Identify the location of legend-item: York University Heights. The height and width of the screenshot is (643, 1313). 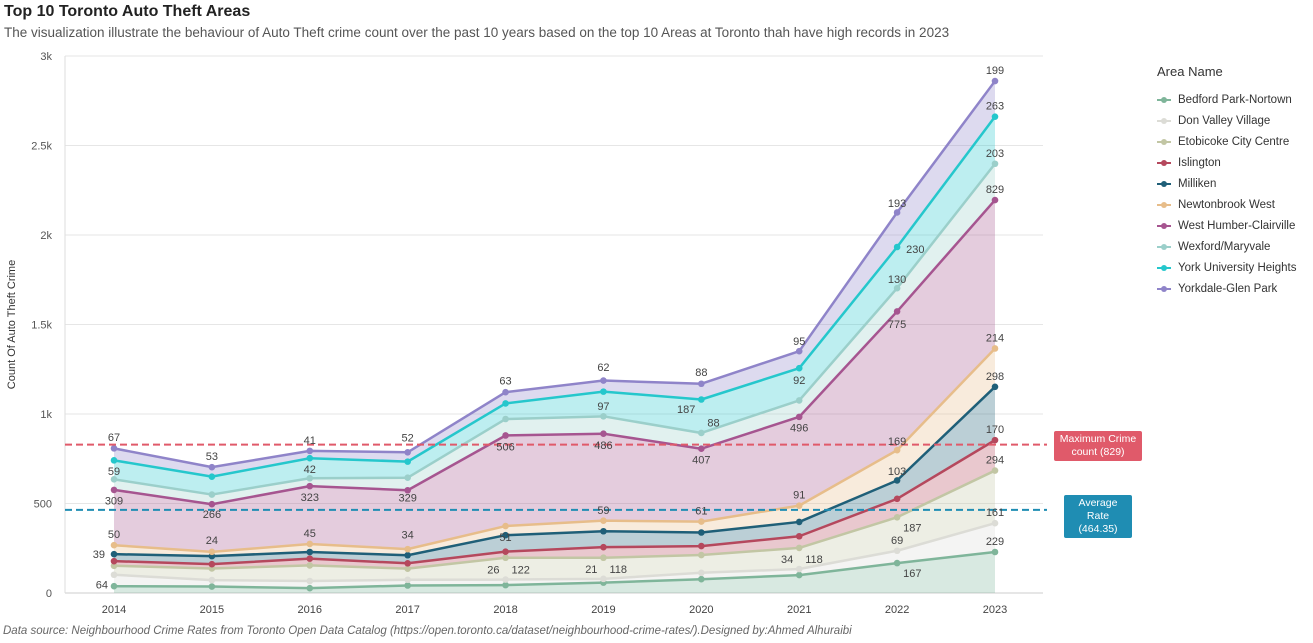
(1226, 267).